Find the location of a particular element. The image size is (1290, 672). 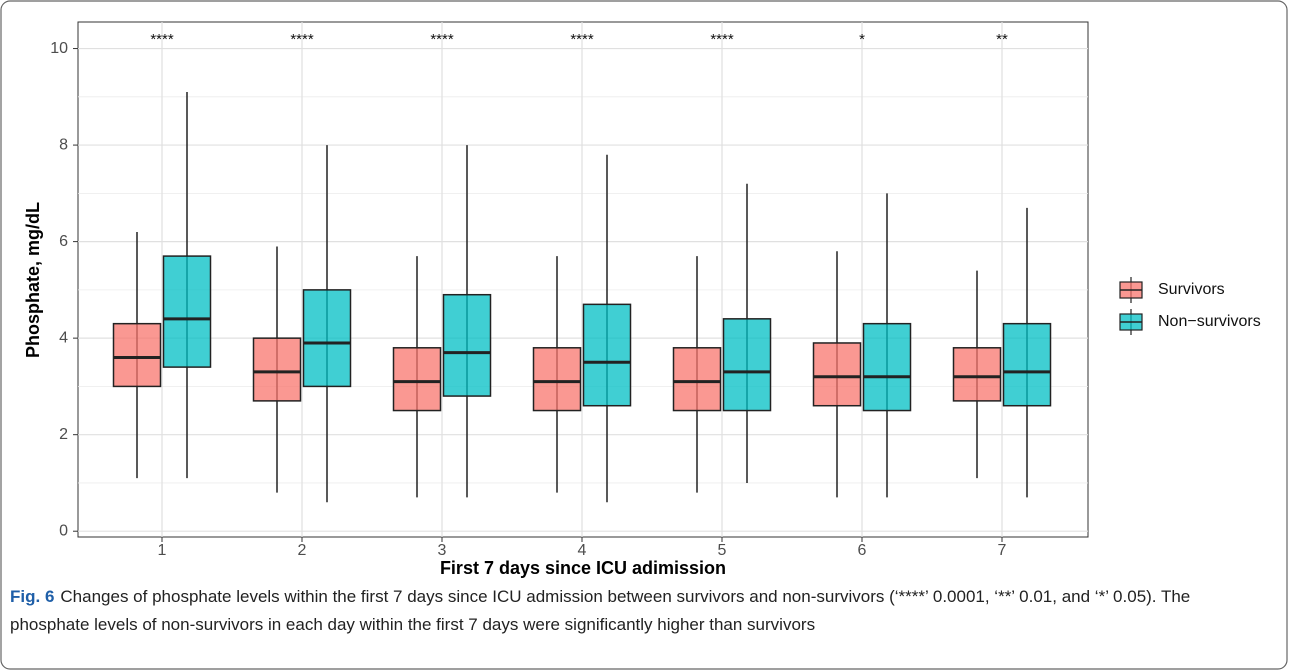

x-tick-label: 1 is located at coordinates (162, 550).